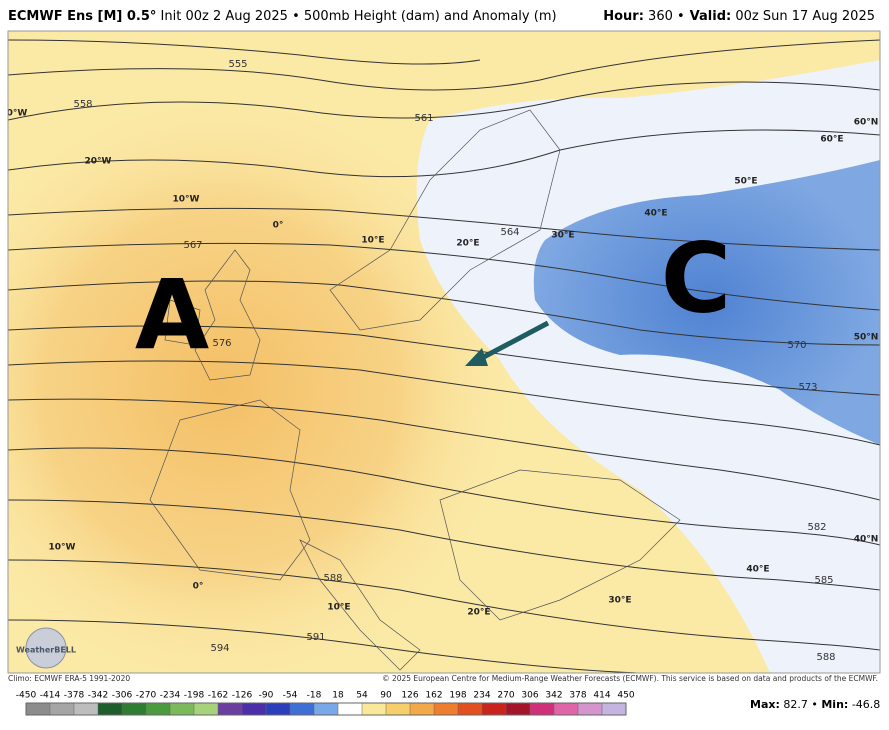 The height and width of the screenshot is (730, 889). Describe the element at coordinates (831, 140) in the screenshot. I see `grid-label: 60°E` at that location.